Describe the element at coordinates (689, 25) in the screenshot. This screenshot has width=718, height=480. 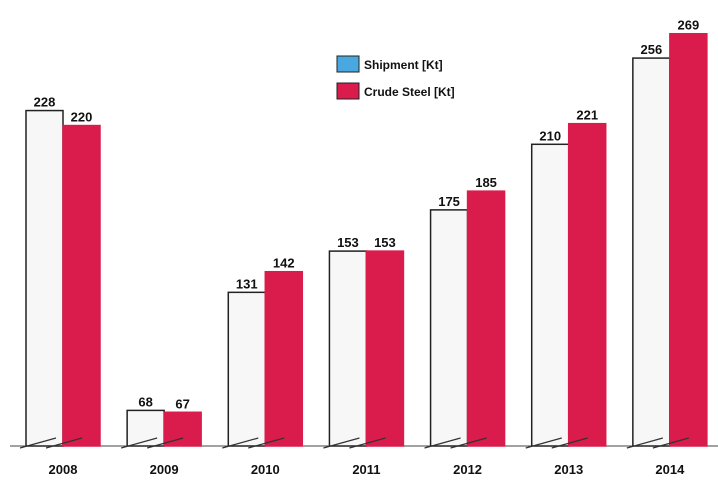
I see `data-label: 269` at that location.